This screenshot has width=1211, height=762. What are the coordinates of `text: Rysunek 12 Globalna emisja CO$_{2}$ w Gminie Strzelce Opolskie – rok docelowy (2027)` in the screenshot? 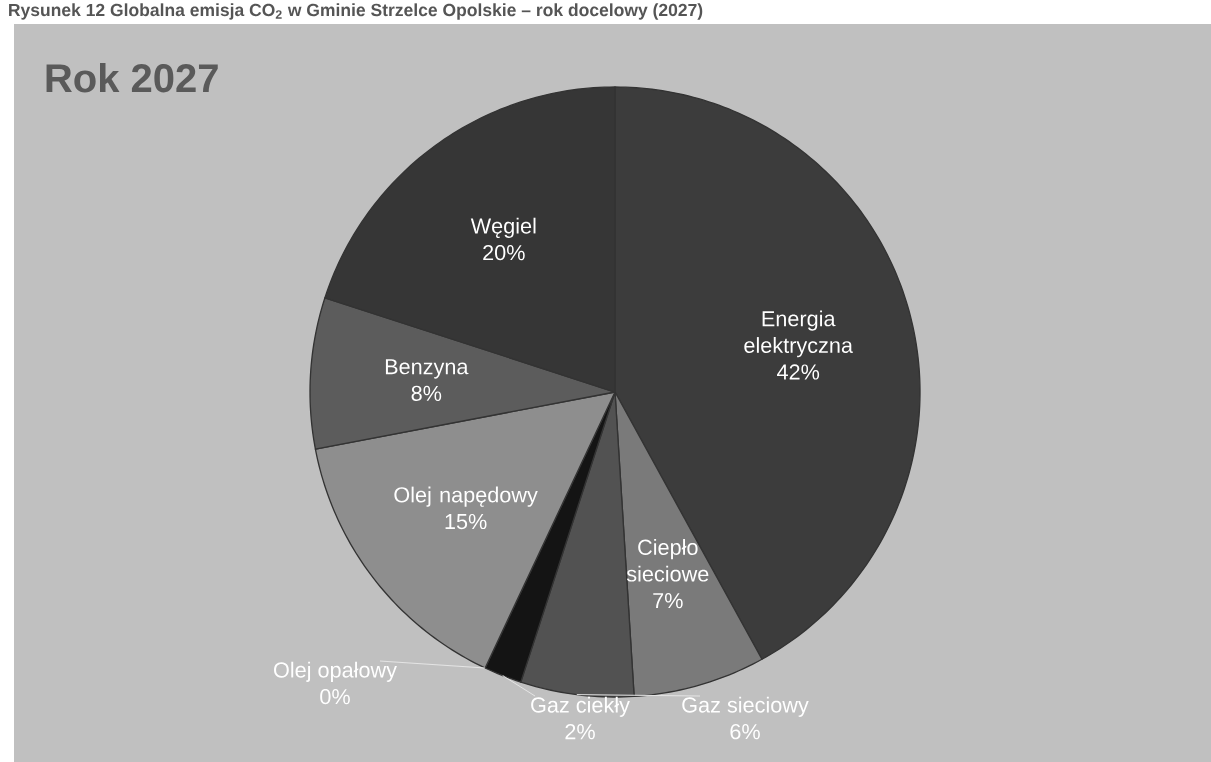 It's located at (356, 11).